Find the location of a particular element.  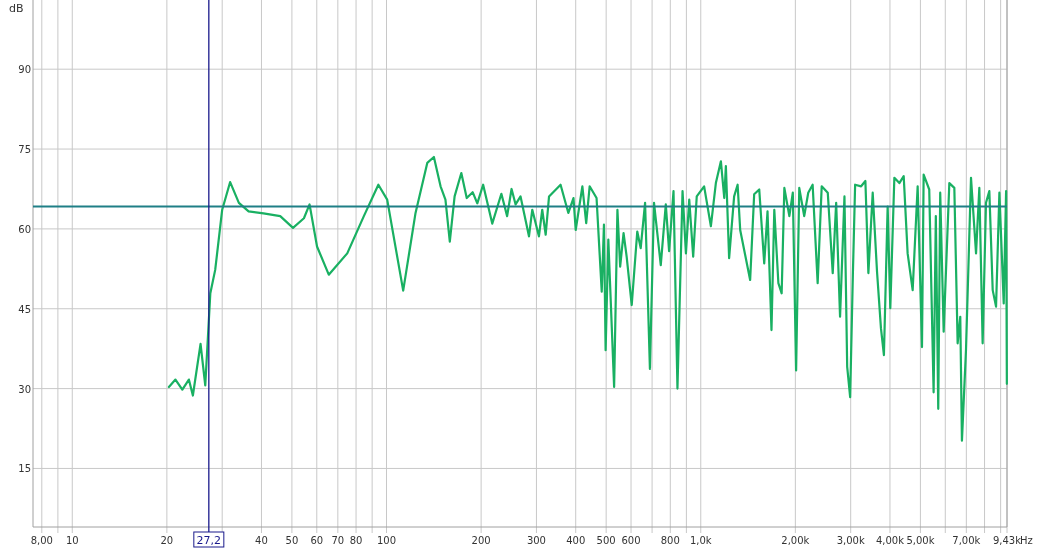

y-tick-label: 75 is located at coordinates (24, 150).